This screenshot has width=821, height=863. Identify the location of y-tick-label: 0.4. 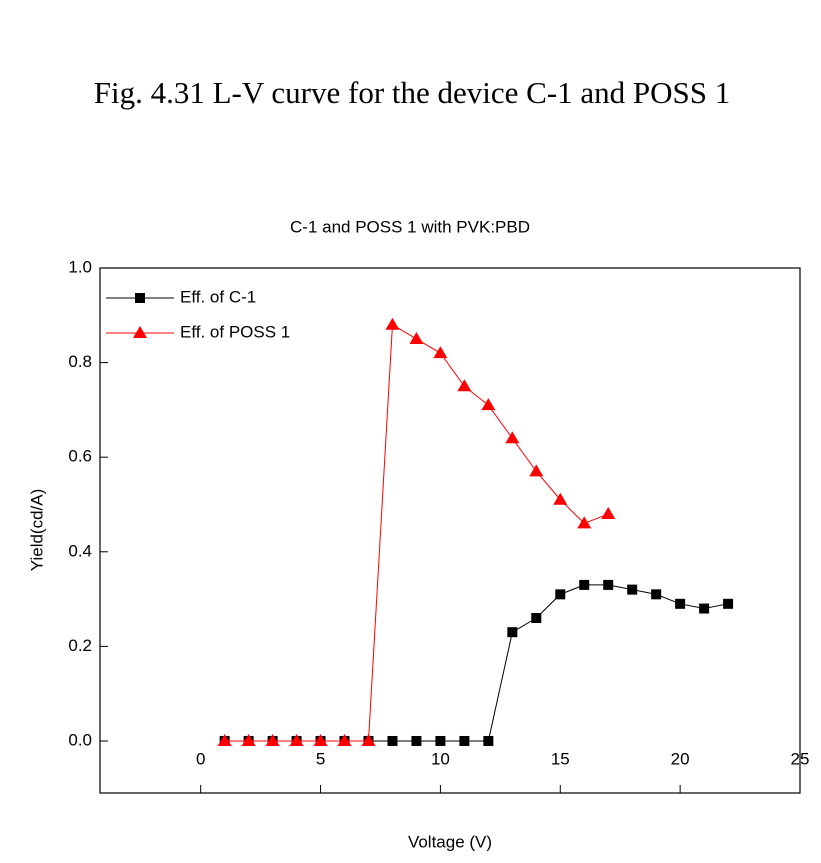
(80, 550).